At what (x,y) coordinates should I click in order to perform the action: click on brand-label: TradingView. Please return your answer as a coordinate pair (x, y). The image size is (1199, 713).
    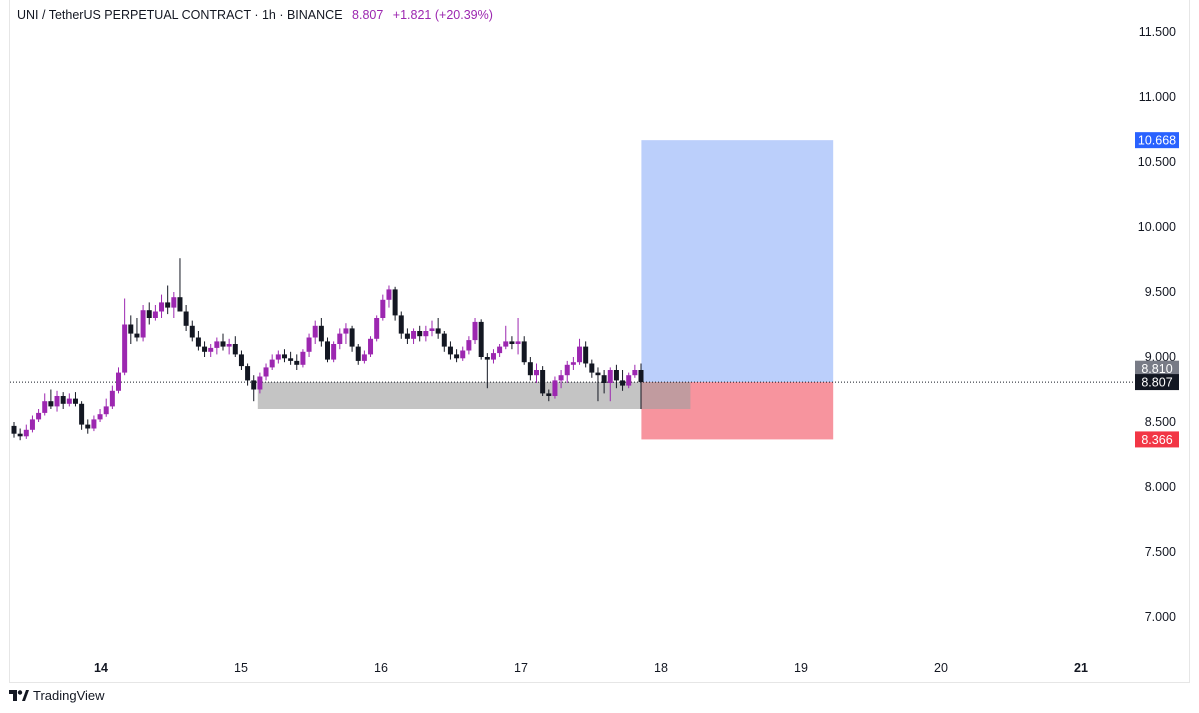
    Looking at the image, I should click on (69, 695).